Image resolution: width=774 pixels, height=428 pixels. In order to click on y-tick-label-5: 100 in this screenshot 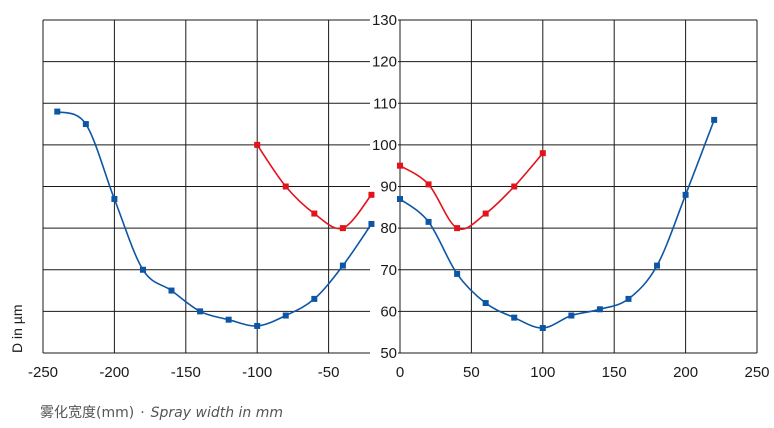, I will do `click(384, 145)`.